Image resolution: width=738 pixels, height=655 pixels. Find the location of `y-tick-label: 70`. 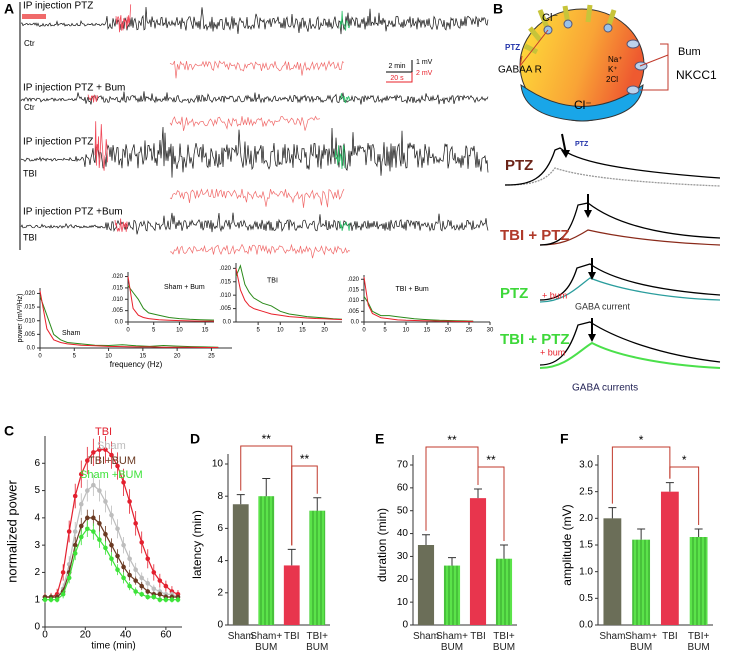

y-tick-label: 70 is located at coordinates (403, 465).